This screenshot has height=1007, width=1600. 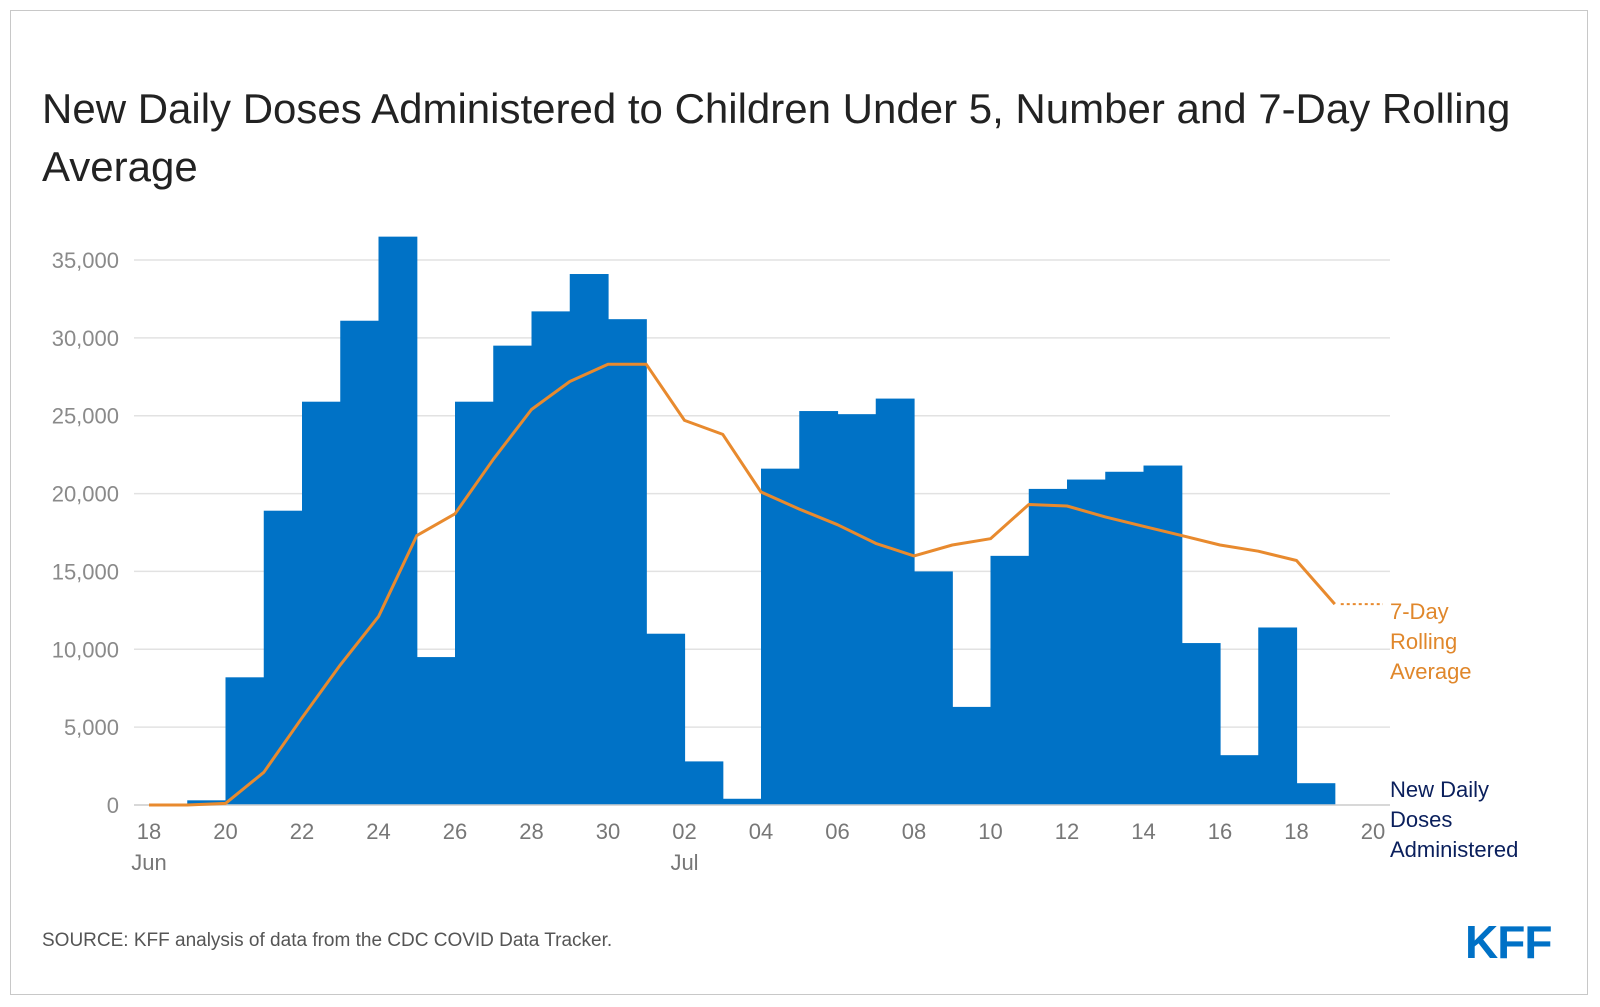 I want to click on x-tick-label: 24, so click(x=378, y=831).